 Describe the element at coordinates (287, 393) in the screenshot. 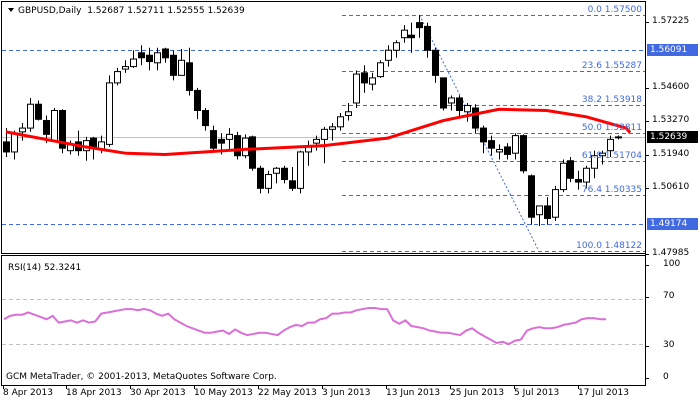

I see `time-tick-label: 22 May 2013` at that location.